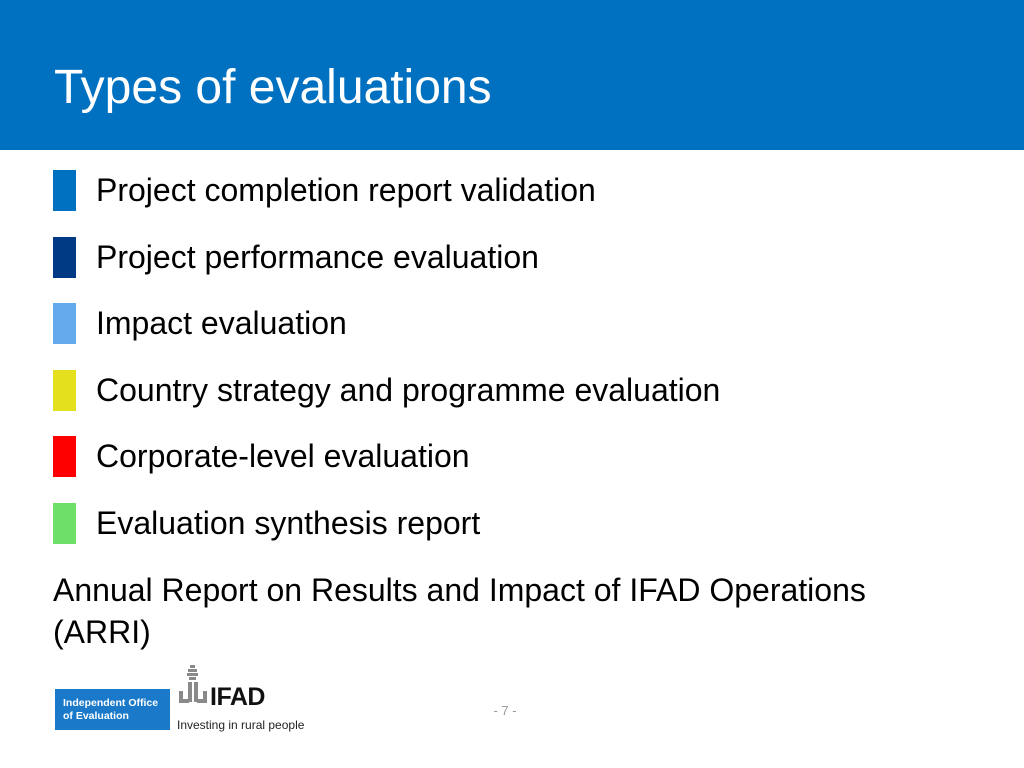 Image resolution: width=1024 pixels, height=768 pixels. Describe the element at coordinates (505, 710) in the screenshot. I see `page-number: - 7 -` at that location.